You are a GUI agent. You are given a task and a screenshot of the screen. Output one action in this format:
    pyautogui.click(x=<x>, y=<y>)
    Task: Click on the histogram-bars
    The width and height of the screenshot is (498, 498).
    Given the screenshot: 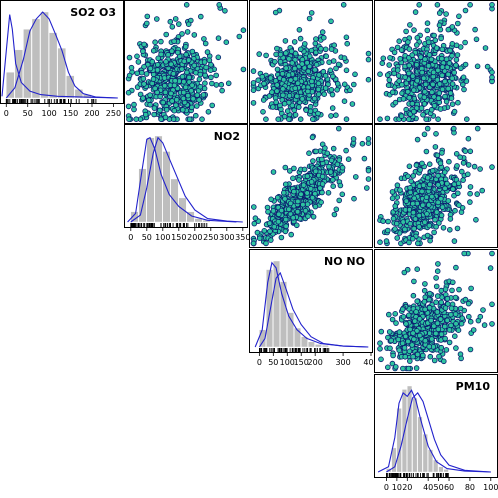 What is the action you would take?
    pyautogui.click(x=294, y=304)
    